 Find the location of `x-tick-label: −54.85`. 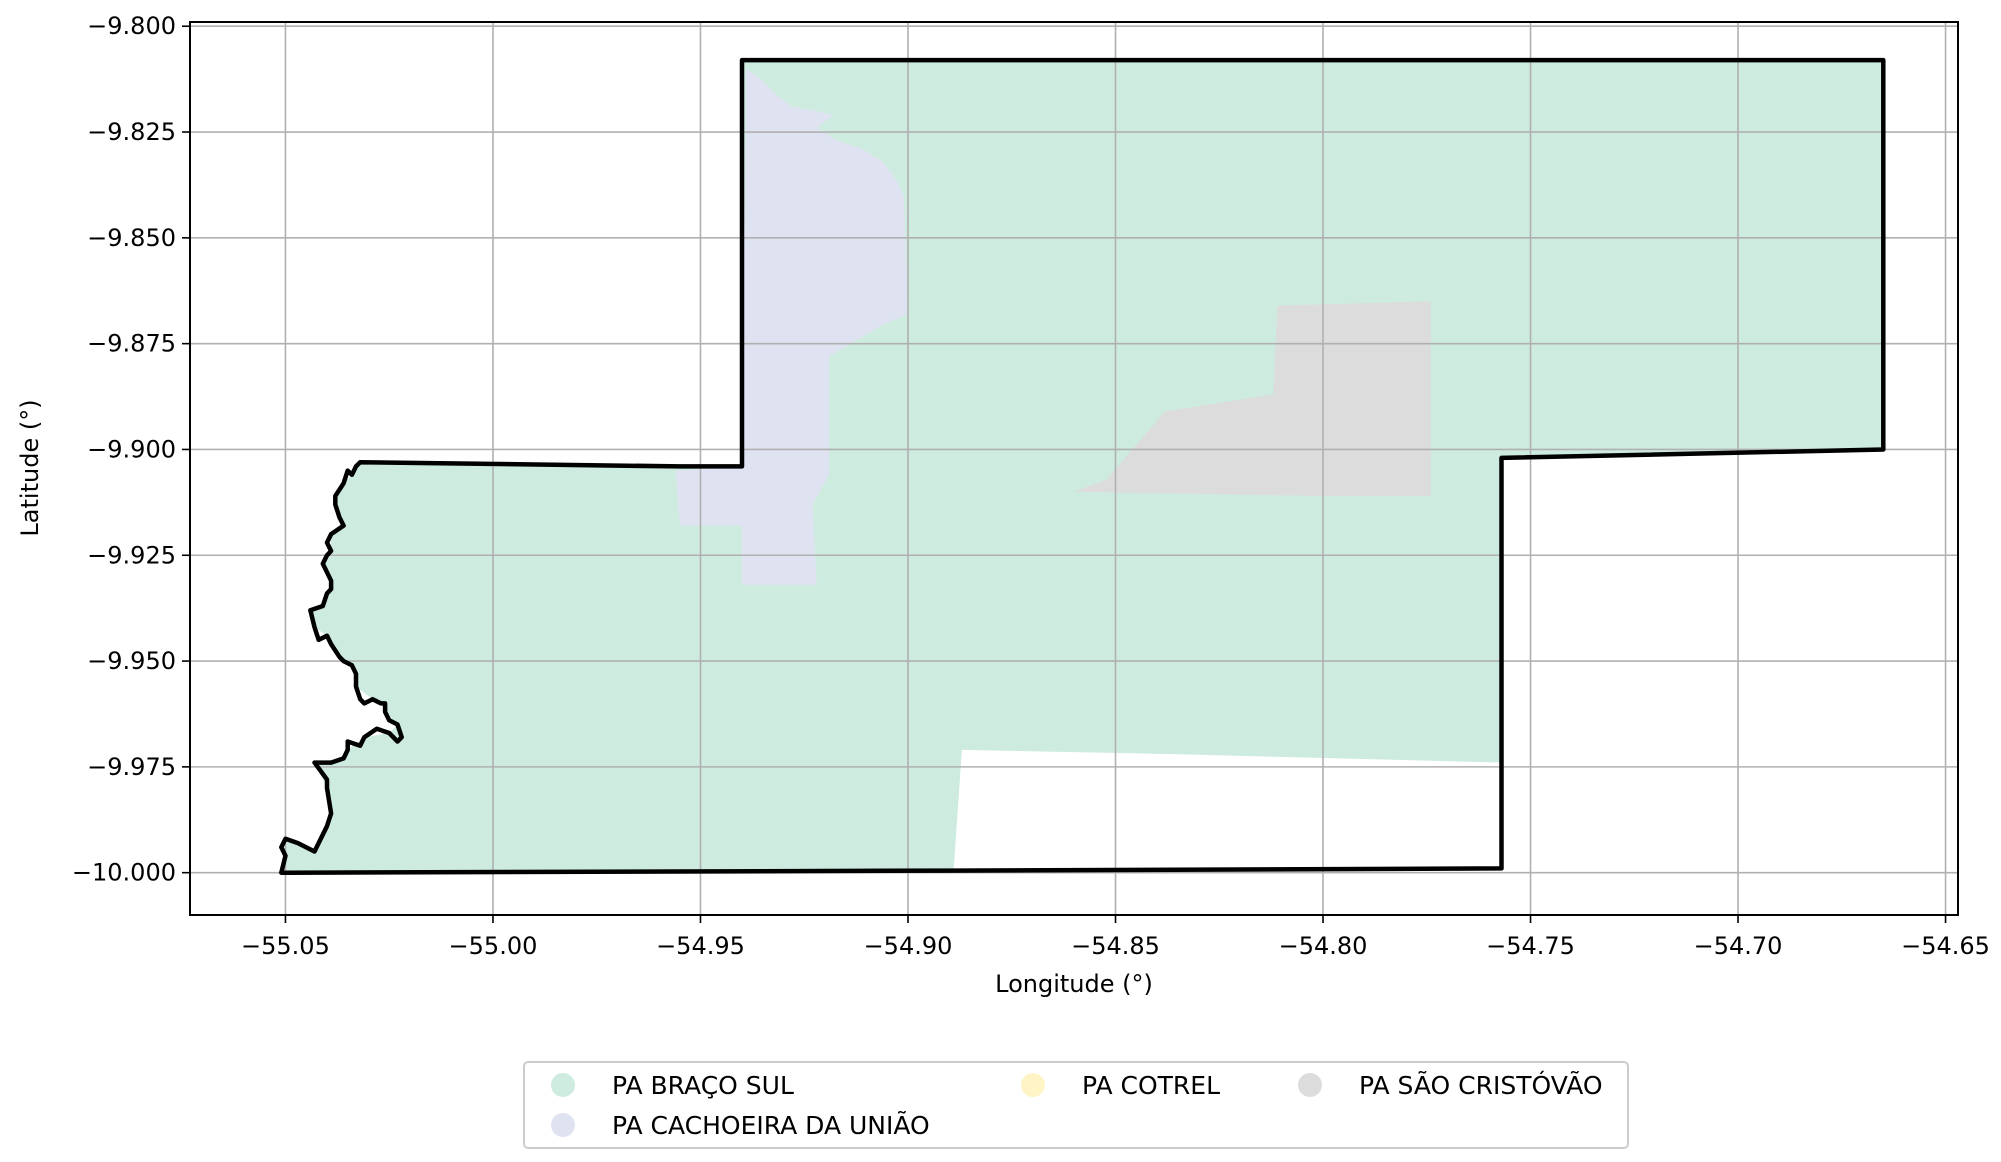

x-tick-label: −54.85 is located at coordinates (1115, 946).